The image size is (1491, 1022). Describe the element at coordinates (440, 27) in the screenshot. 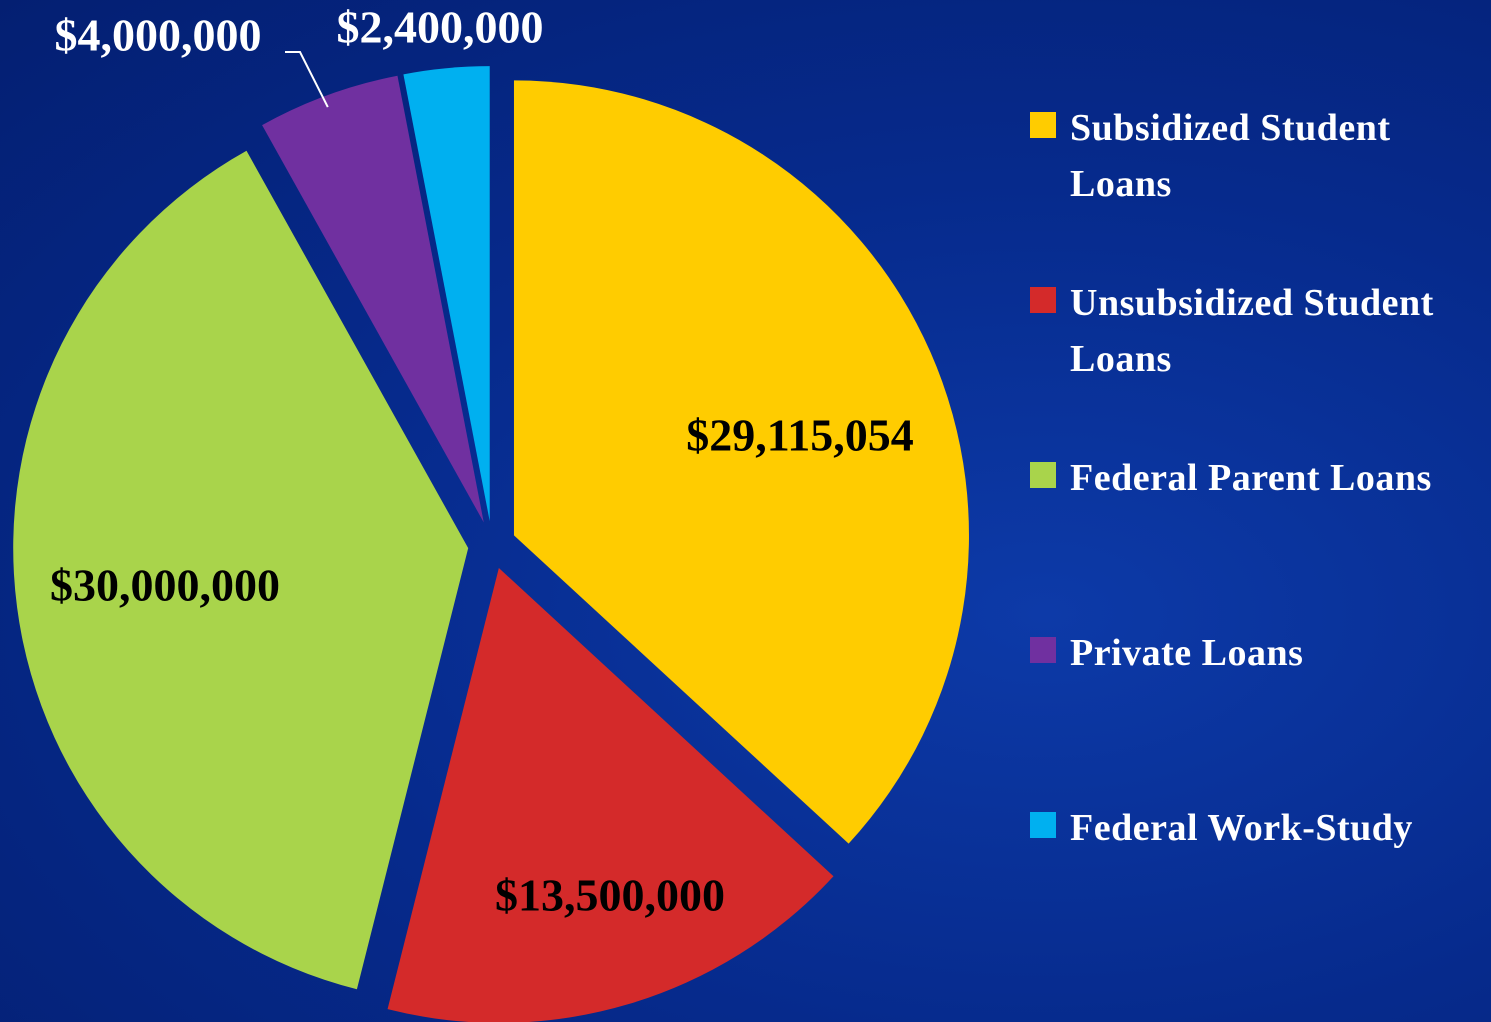

I see `data-label: $2,400,000` at that location.